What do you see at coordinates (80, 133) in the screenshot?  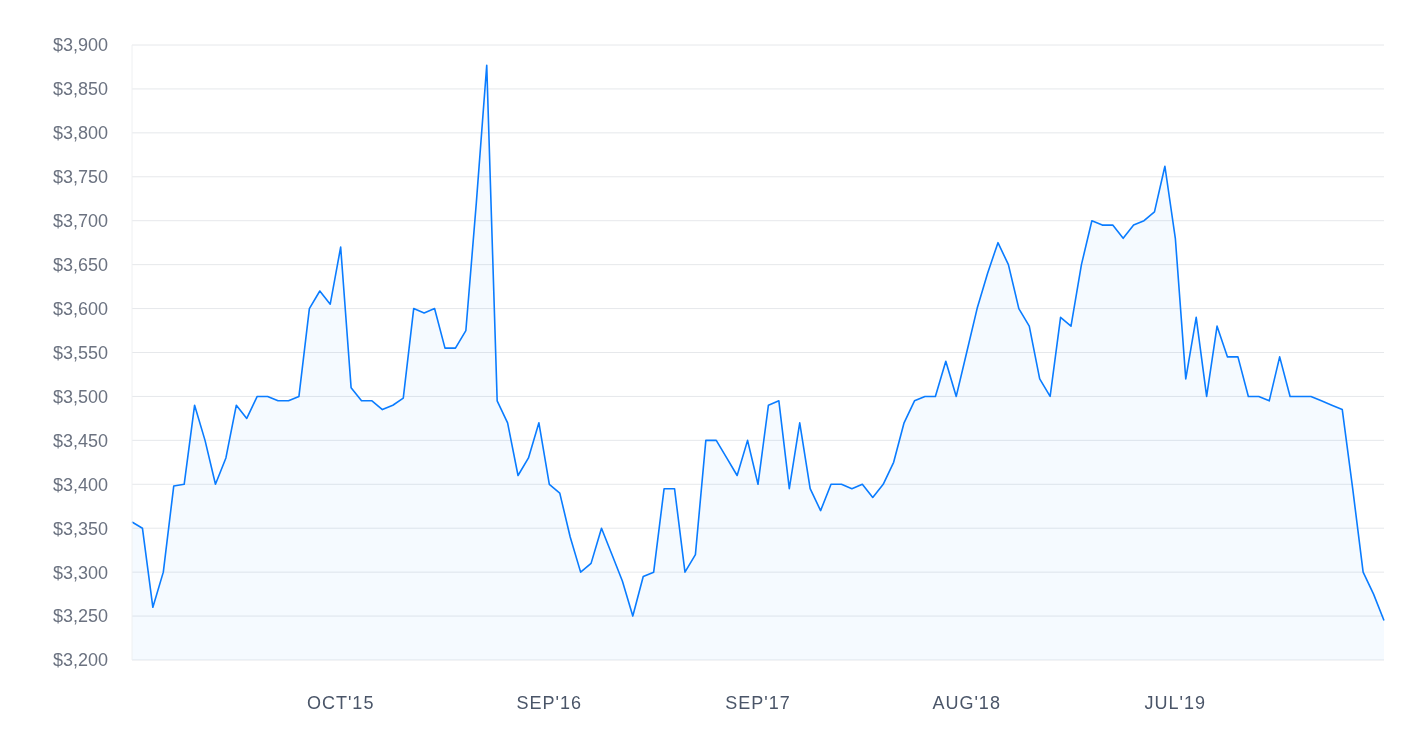 I see `y-tick-label: $3,800` at bounding box center [80, 133].